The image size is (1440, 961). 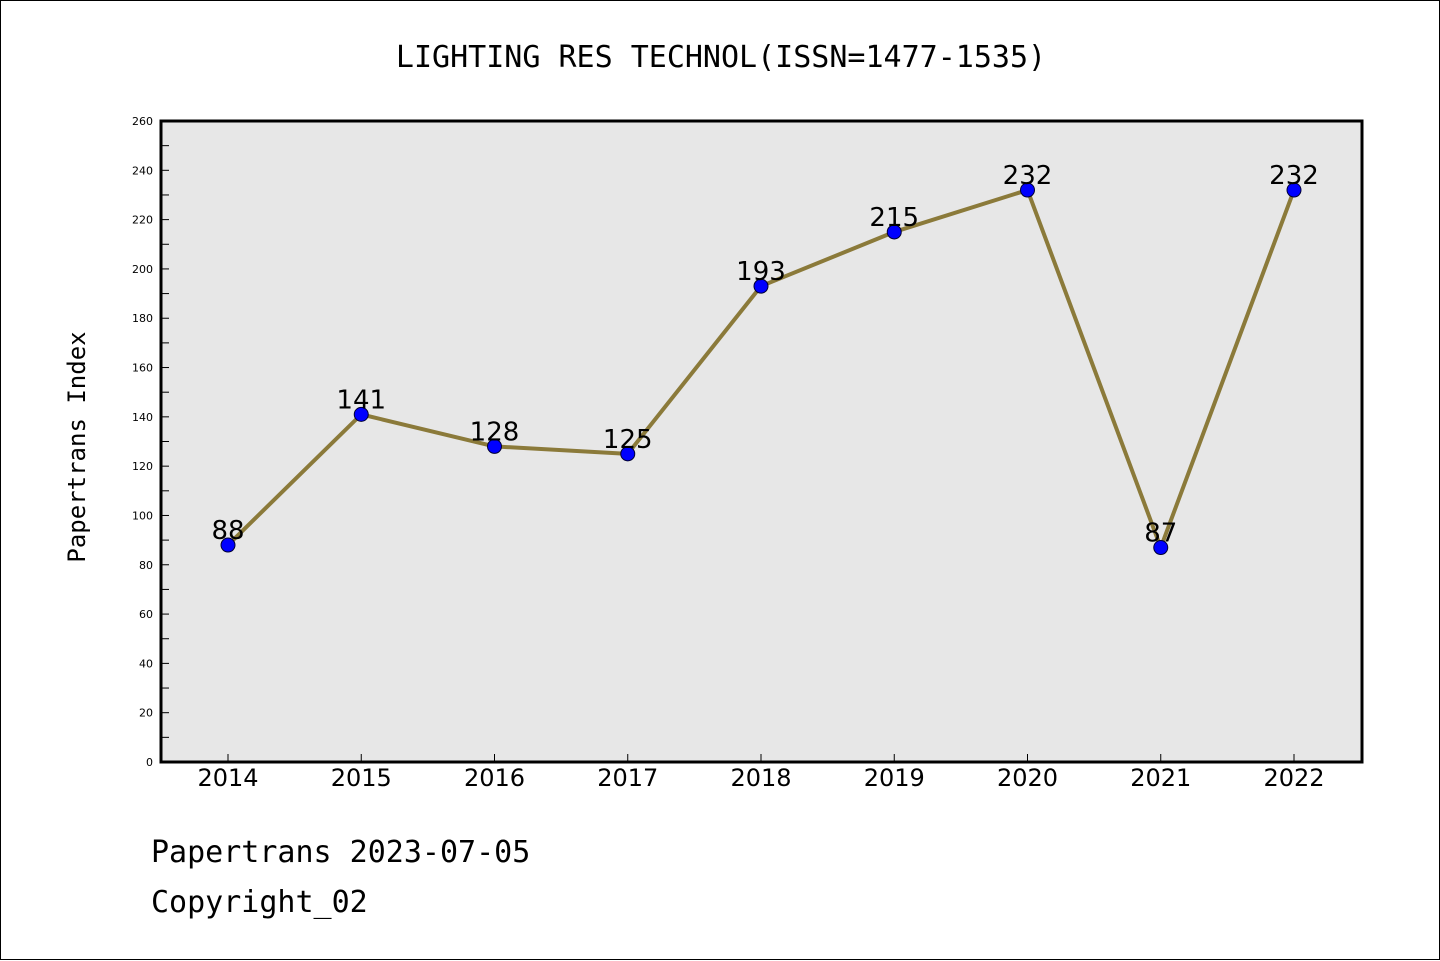 I want to click on data-label: 87, so click(x=1160, y=534).